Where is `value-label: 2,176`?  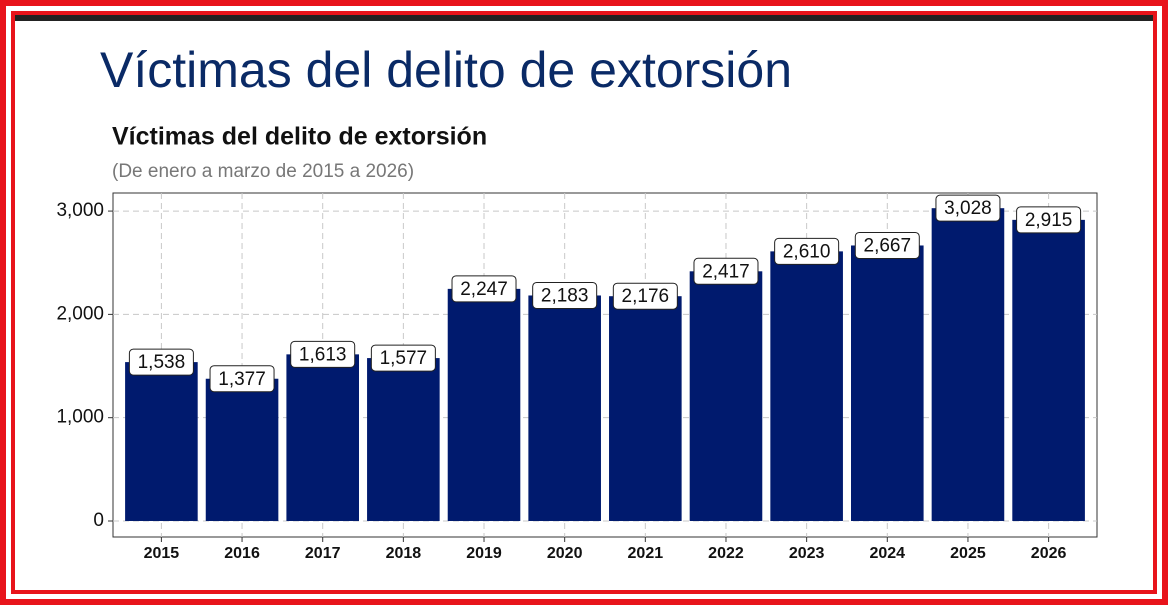
value-label: 2,176 is located at coordinates (646, 296).